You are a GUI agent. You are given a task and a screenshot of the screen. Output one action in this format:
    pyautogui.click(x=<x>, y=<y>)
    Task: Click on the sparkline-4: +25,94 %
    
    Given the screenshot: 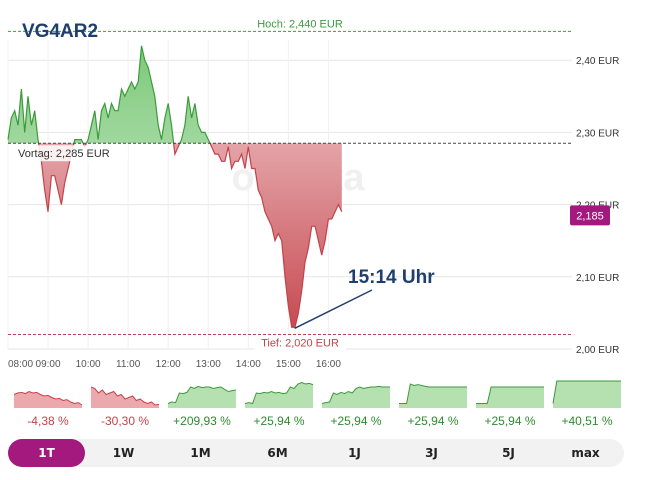 What is the action you would take?
    pyautogui.click(x=355, y=406)
    